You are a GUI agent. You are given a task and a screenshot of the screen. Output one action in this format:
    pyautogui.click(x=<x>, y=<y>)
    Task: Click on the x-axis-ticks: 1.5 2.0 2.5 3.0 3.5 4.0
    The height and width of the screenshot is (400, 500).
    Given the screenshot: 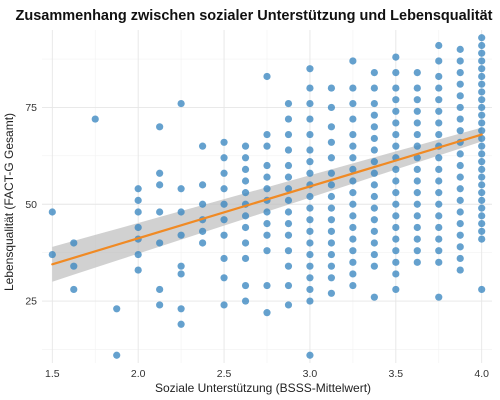 What is the action you would take?
    pyautogui.click(x=267, y=374)
    